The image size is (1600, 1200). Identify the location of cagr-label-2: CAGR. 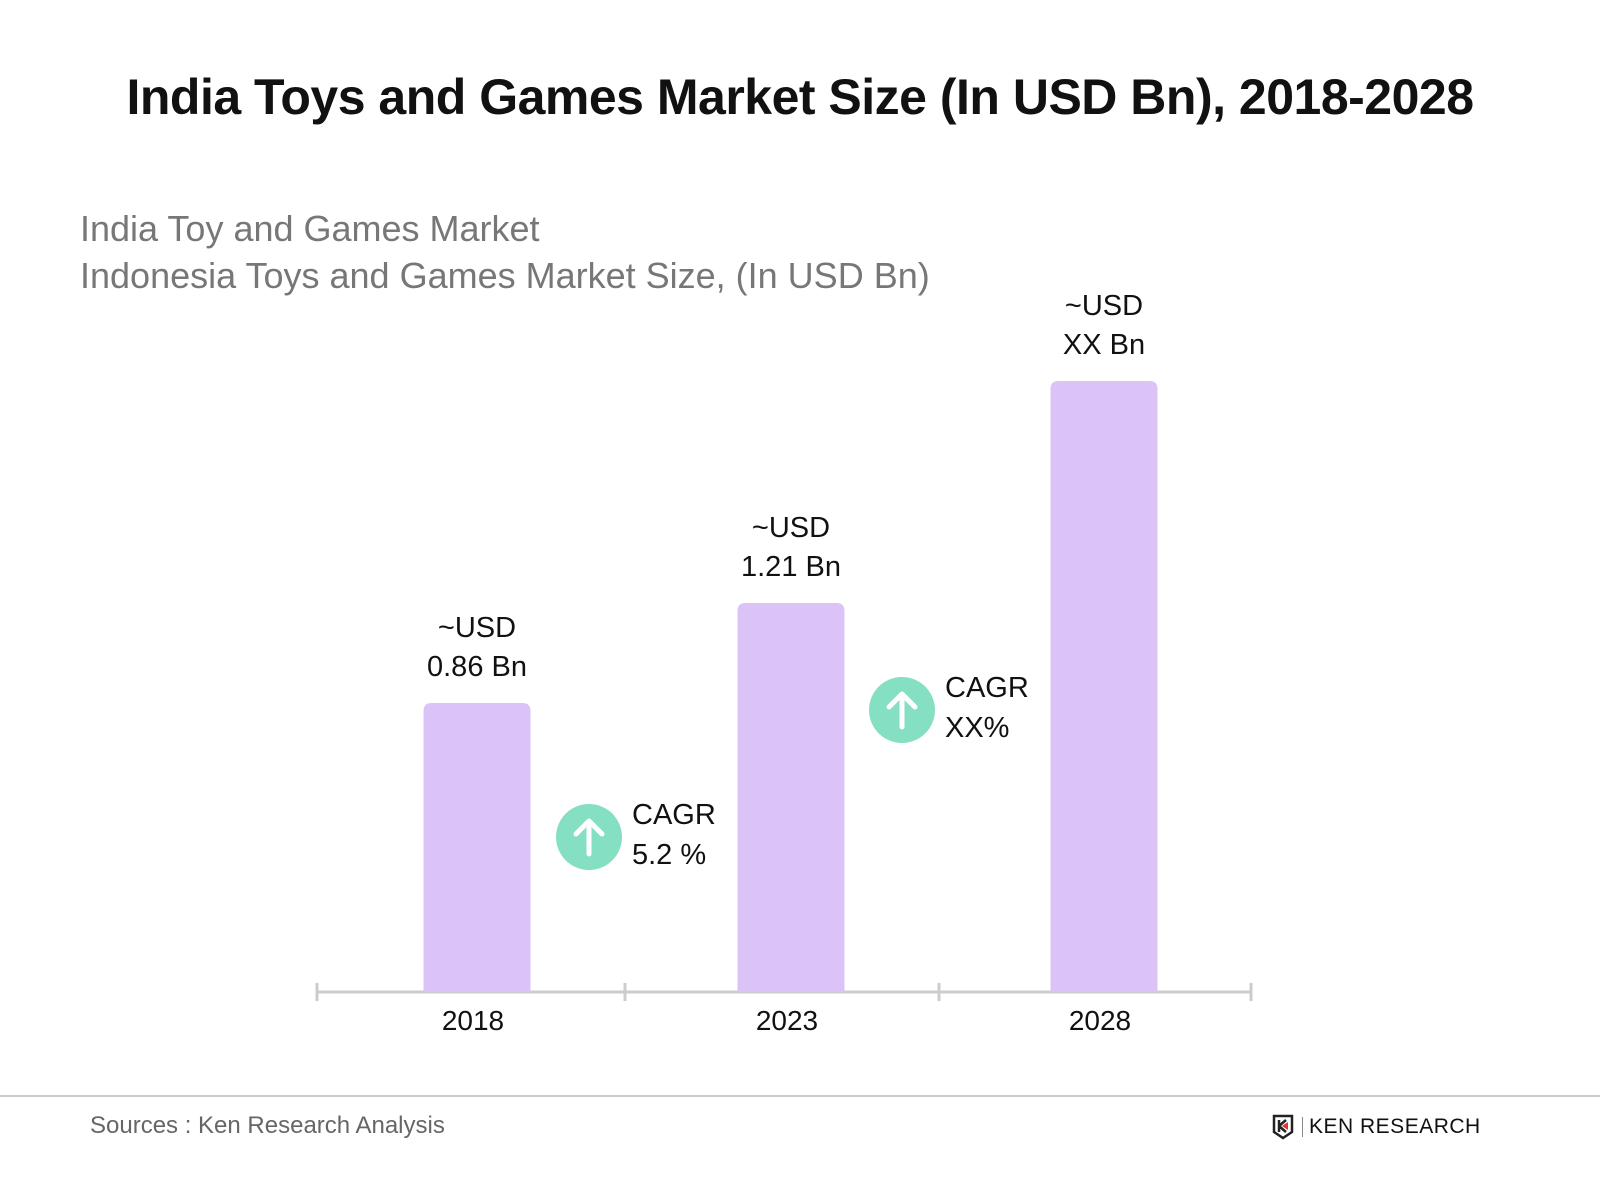
(987, 688).